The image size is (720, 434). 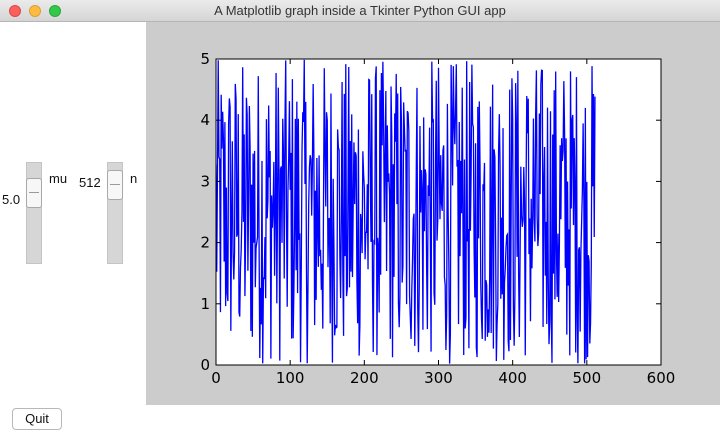 What do you see at coordinates (37, 419) in the screenshot?
I see `quit-button: Quit` at bounding box center [37, 419].